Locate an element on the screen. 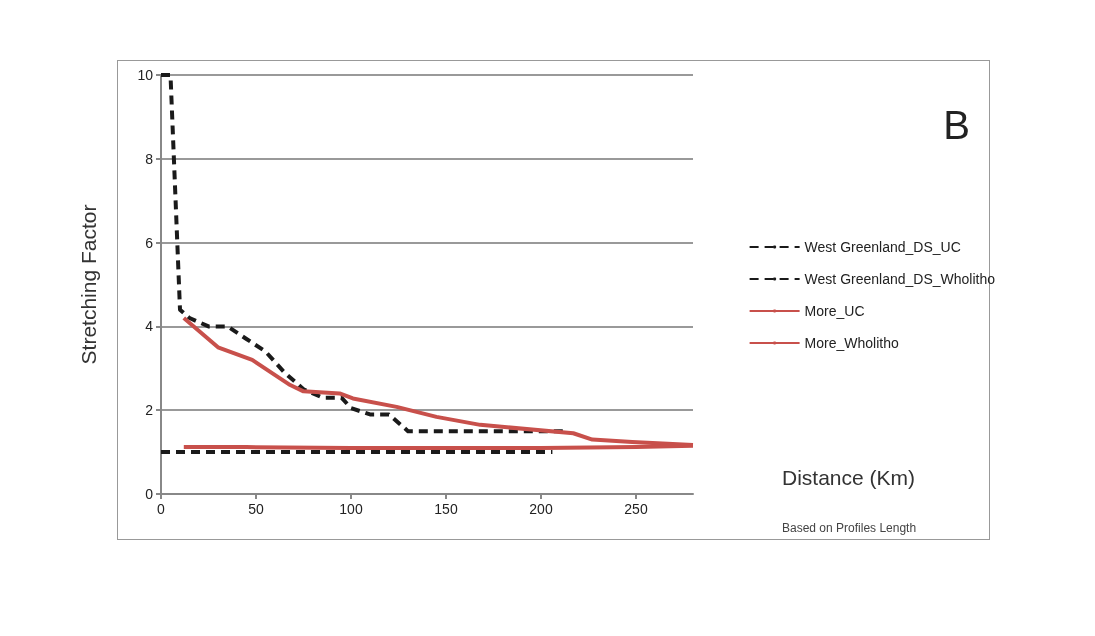 The image size is (1095, 636). x-tick-label: 50 is located at coordinates (256, 509).